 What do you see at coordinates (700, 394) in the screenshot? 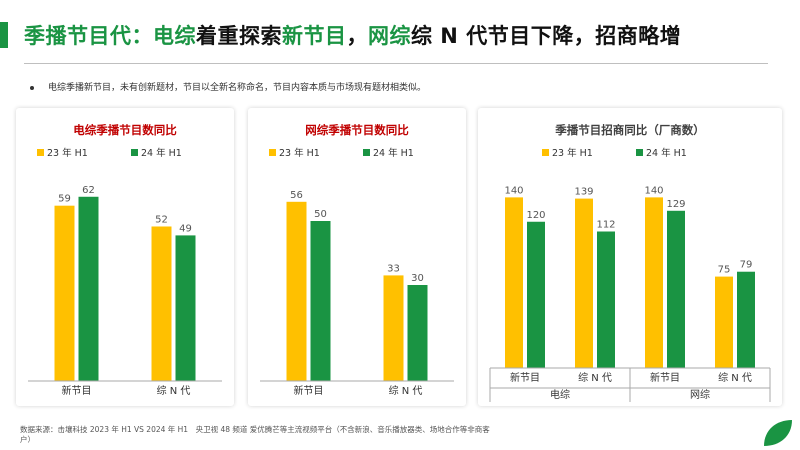
I see `group-label: 网综` at bounding box center [700, 394].